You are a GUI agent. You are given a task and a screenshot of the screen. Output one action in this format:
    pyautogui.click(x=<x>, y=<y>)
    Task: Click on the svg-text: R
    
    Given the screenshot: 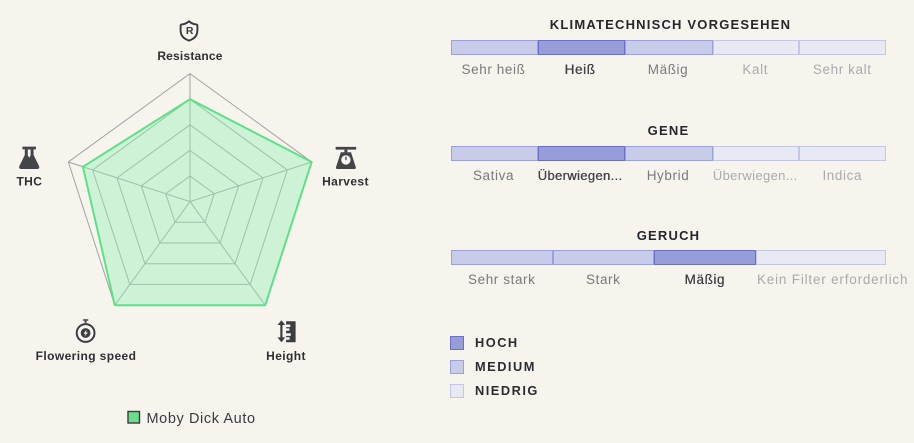 What is the action you would take?
    pyautogui.click(x=190, y=31)
    